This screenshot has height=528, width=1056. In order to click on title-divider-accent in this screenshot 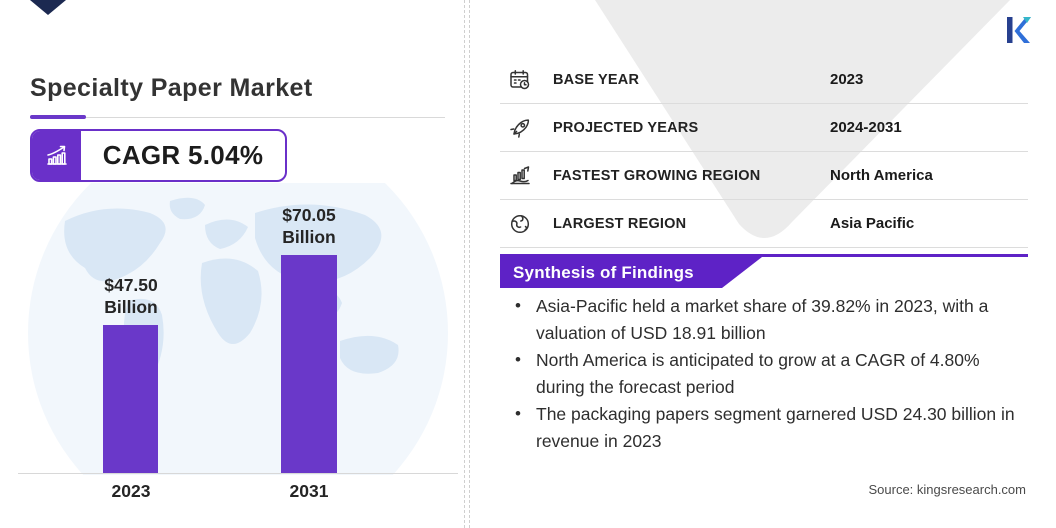, I will do `click(58, 117)`.